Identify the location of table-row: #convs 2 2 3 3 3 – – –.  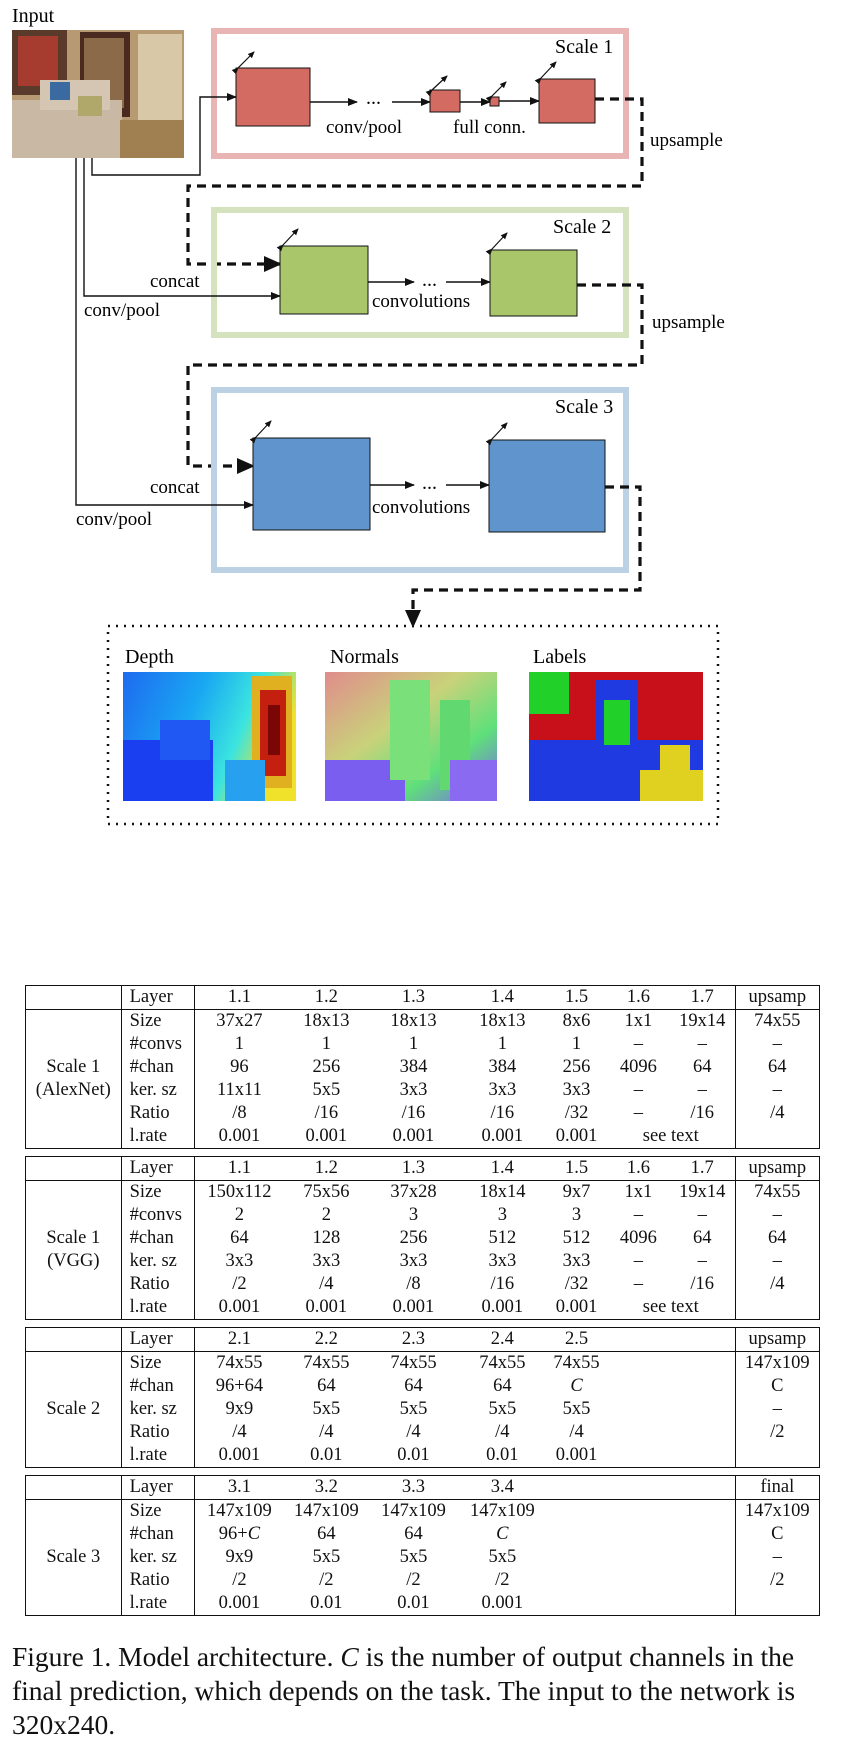
(423, 1215).